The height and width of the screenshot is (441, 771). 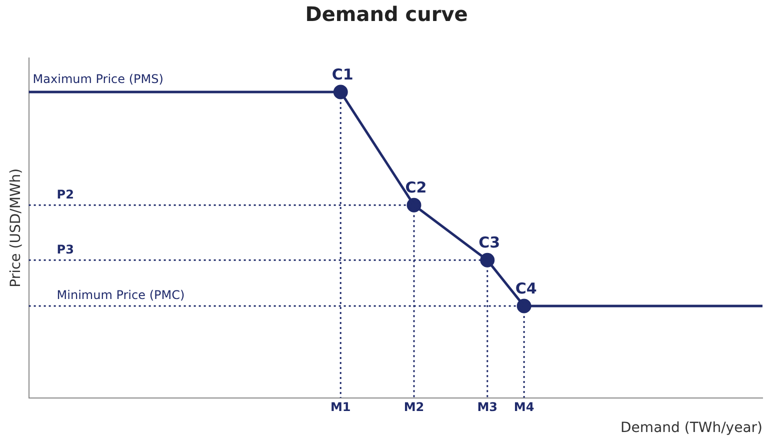 I want to click on chart-title: Demand curve, so click(x=386, y=14).